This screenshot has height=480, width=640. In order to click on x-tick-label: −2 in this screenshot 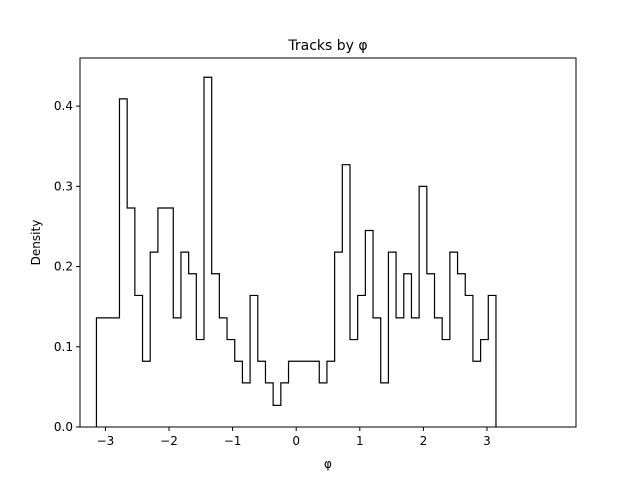, I will do `click(169, 441)`.